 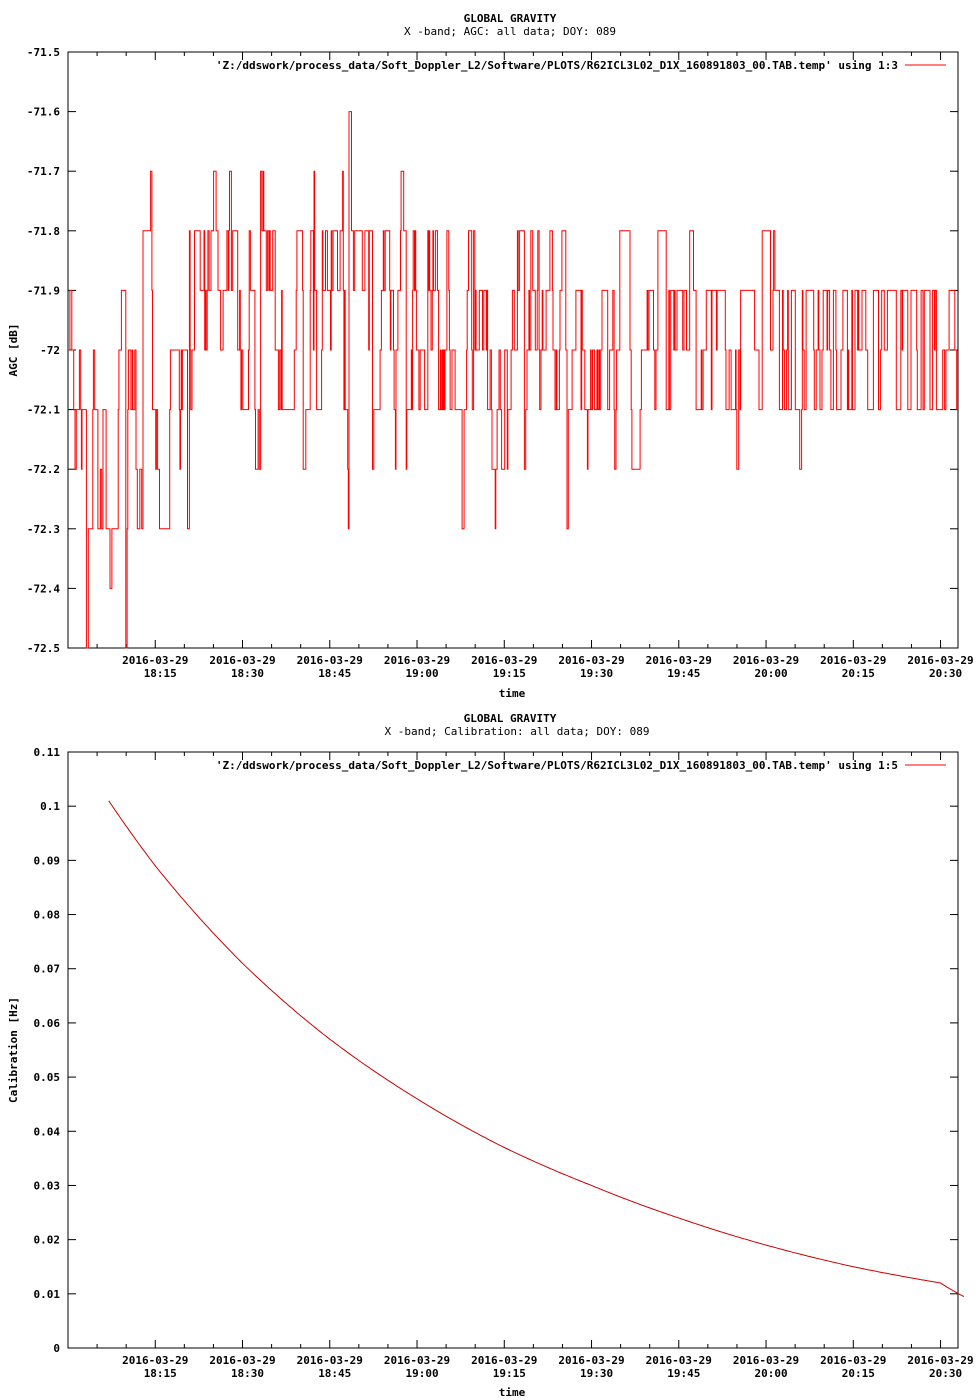 I want to click on y-tick-label: -71.6, so click(x=43, y=112).